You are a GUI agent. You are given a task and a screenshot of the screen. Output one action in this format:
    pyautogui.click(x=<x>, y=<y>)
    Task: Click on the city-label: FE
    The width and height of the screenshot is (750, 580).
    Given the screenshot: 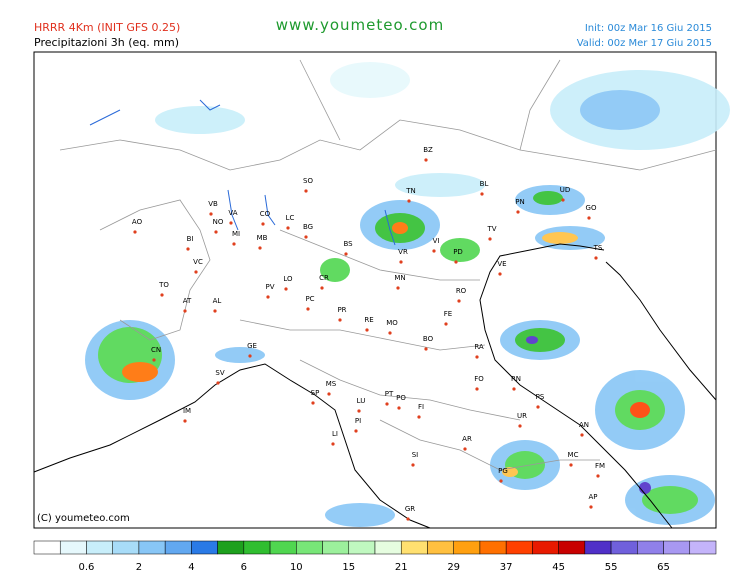 What is the action you would take?
    pyautogui.click(x=448, y=314)
    